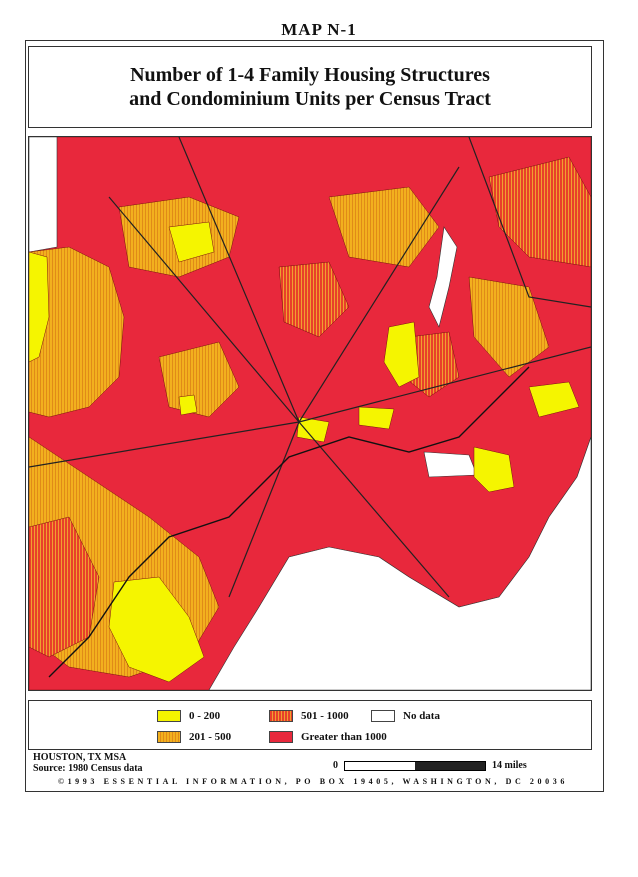 Image resolution: width=638 pixels, height=877 pixels. I want to click on legend-swatch-striped, so click(281, 716).